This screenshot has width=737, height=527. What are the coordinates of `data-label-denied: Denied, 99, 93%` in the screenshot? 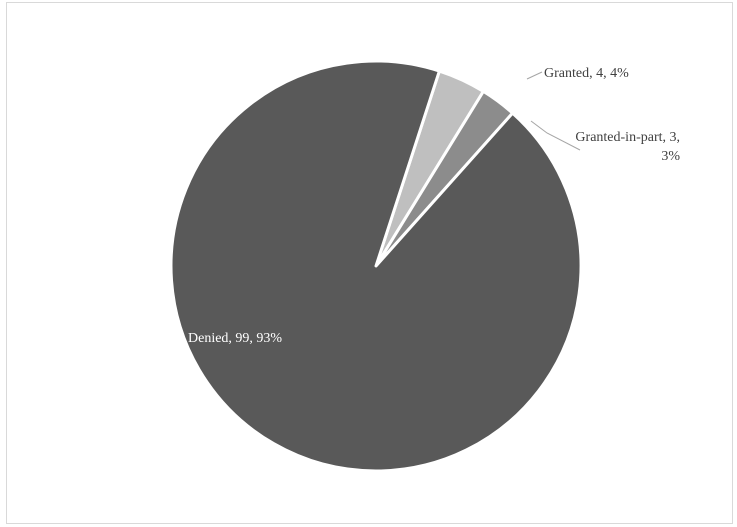 It's located at (235, 338).